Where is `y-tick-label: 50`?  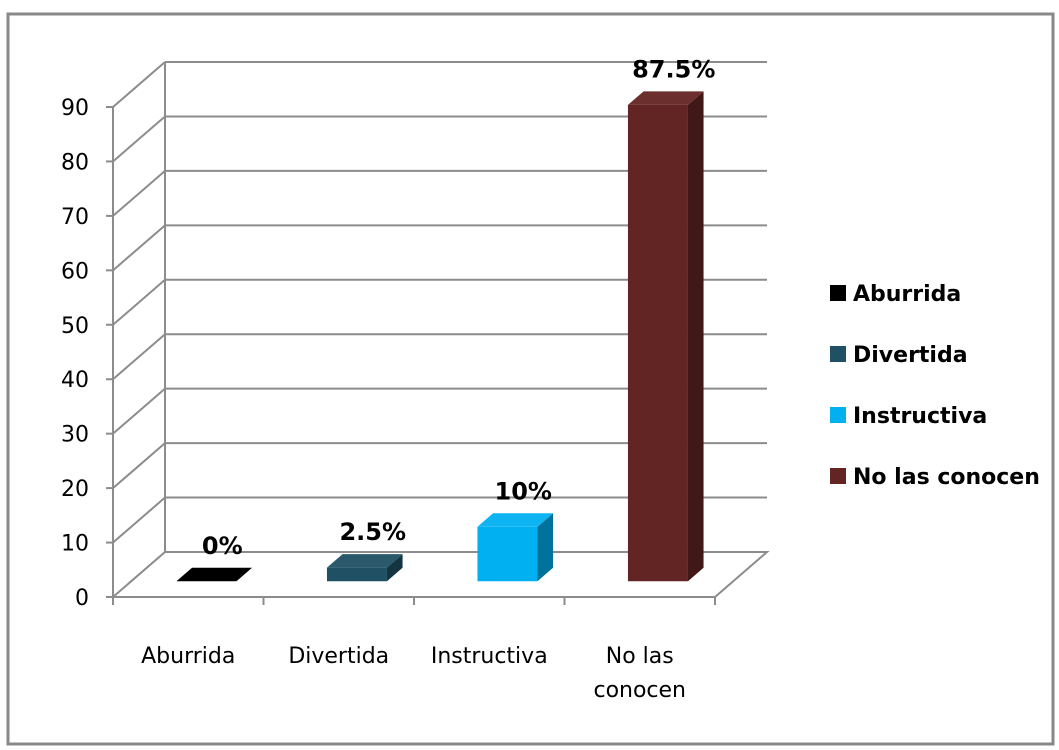 y-tick-label: 50 is located at coordinates (75, 326).